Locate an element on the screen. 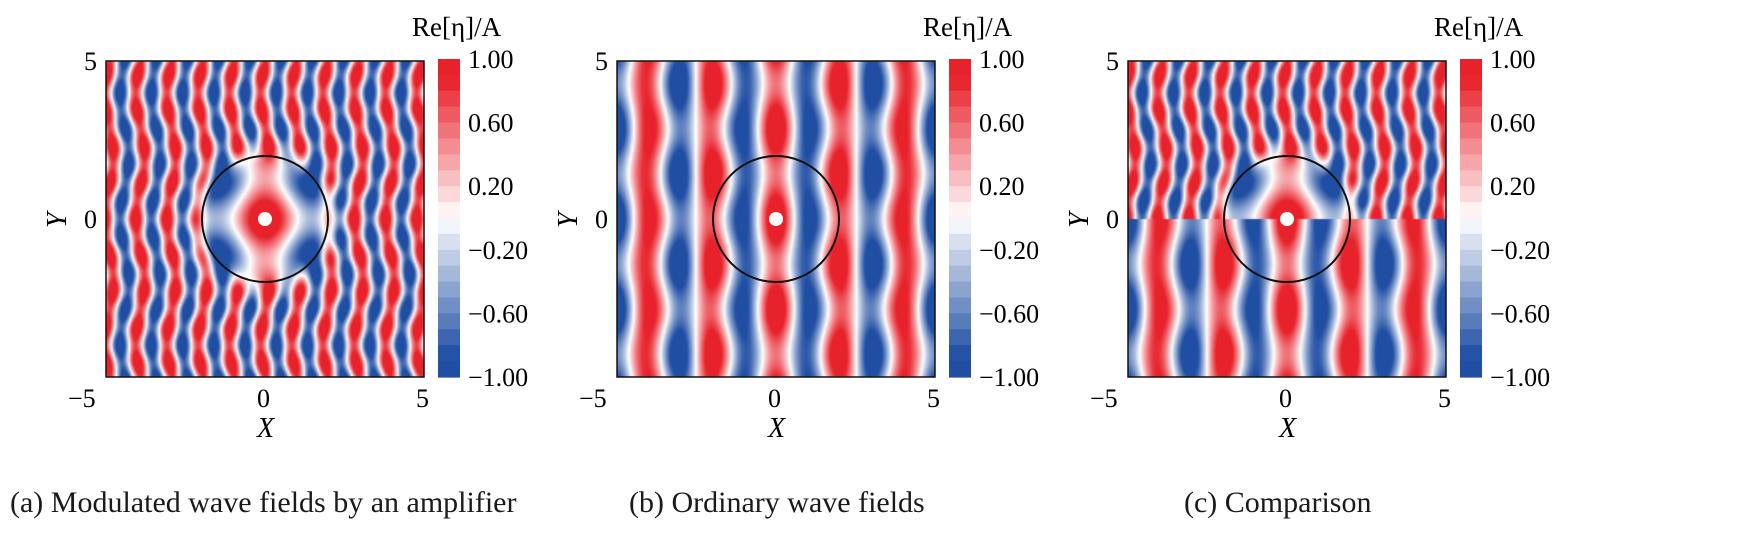 Image resolution: width=1750 pixels, height=542 pixels. caption-c: (c) Comparison is located at coordinates (1278, 502).